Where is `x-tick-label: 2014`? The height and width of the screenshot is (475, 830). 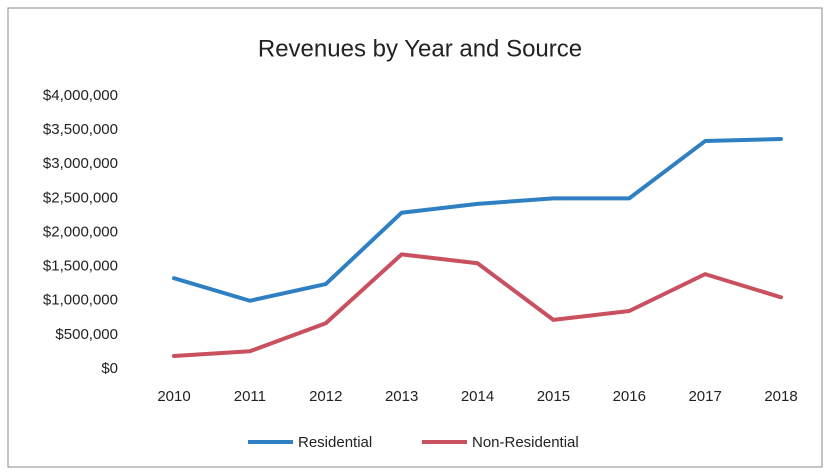 x-tick-label: 2014 is located at coordinates (477, 396).